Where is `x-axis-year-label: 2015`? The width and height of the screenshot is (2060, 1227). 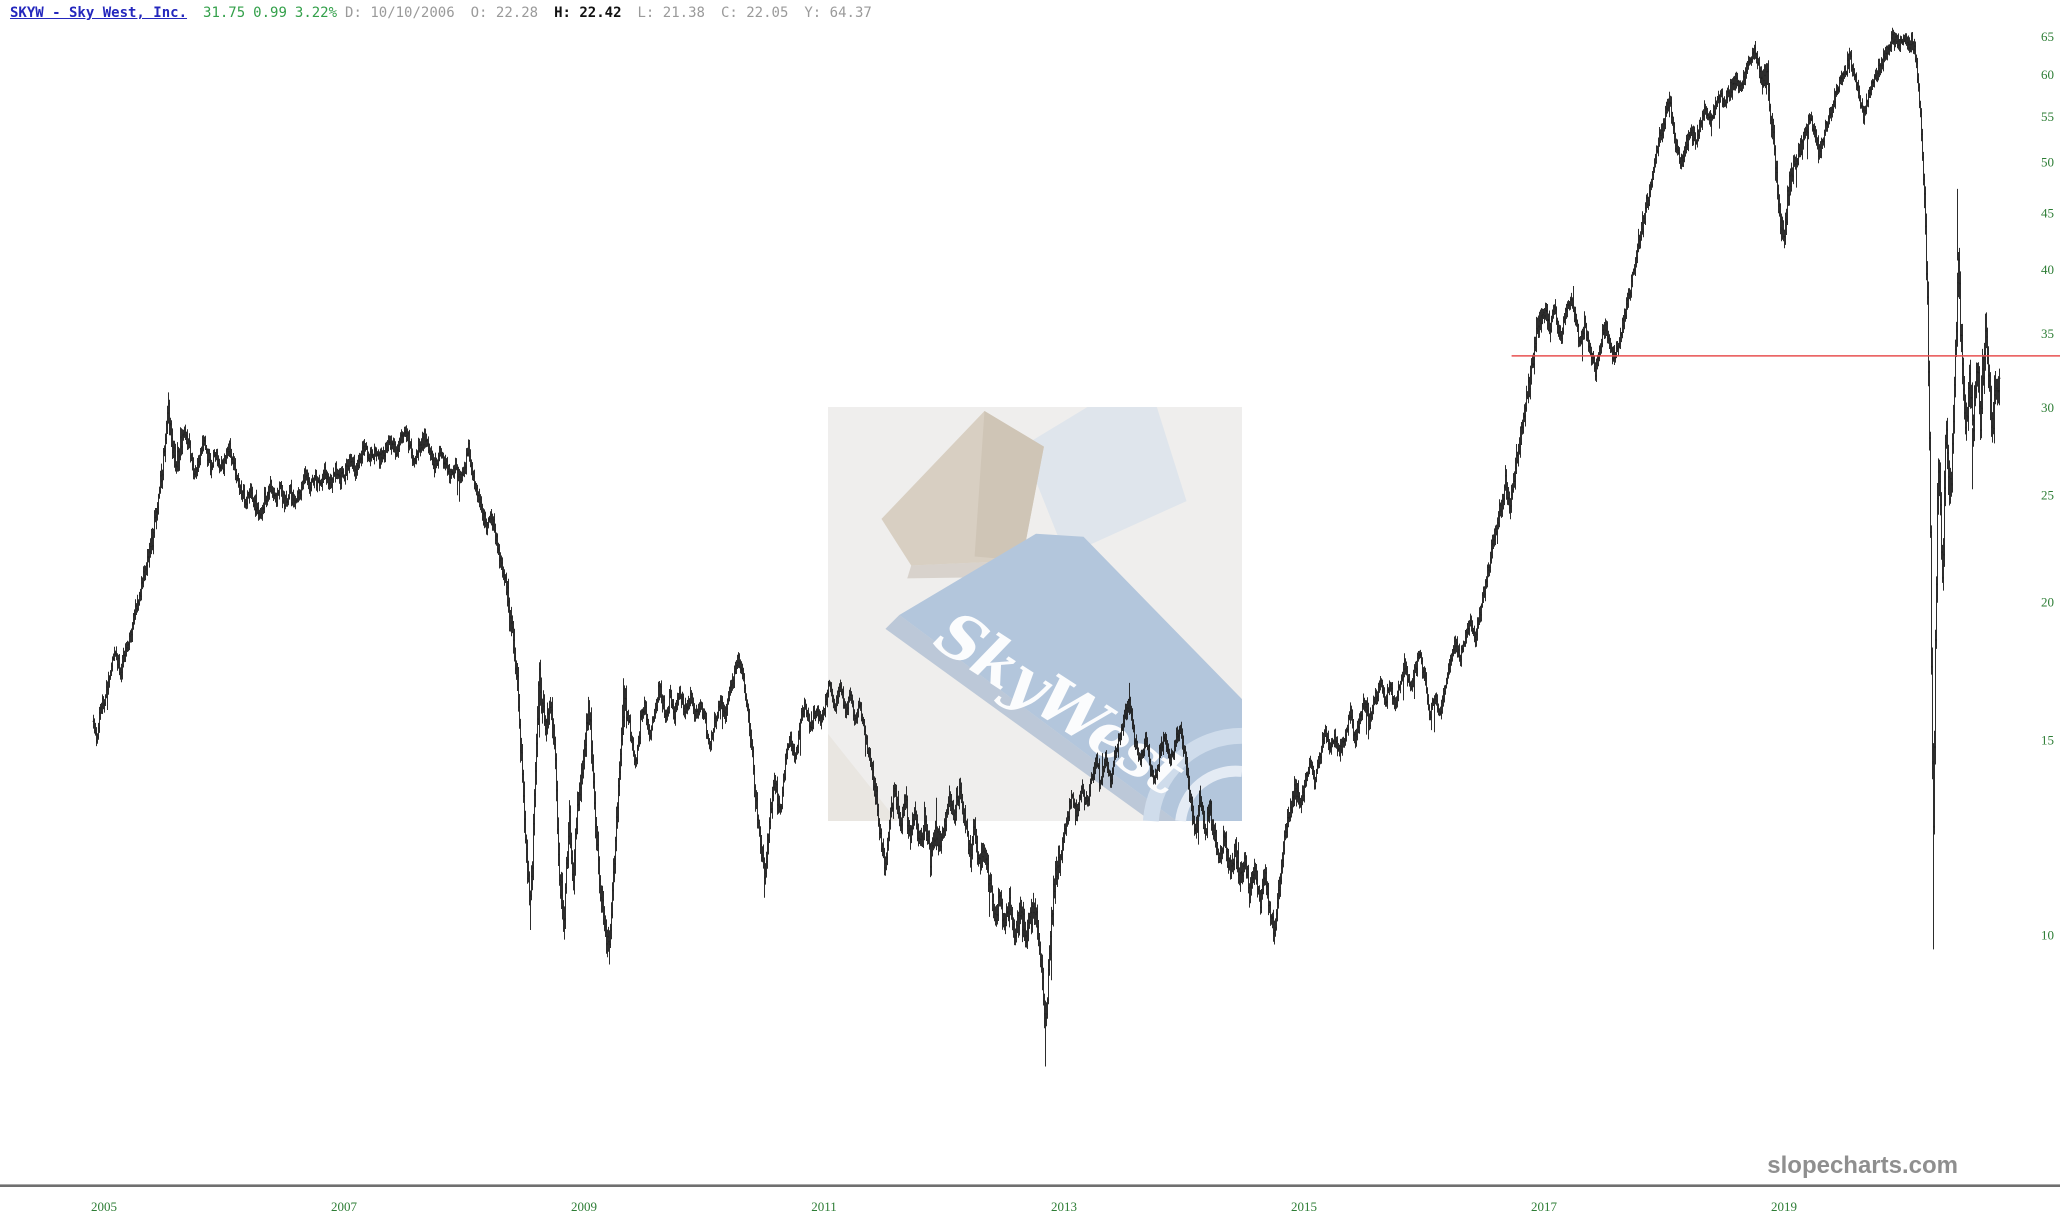
x-axis-year-label: 2015 is located at coordinates (1304, 1206).